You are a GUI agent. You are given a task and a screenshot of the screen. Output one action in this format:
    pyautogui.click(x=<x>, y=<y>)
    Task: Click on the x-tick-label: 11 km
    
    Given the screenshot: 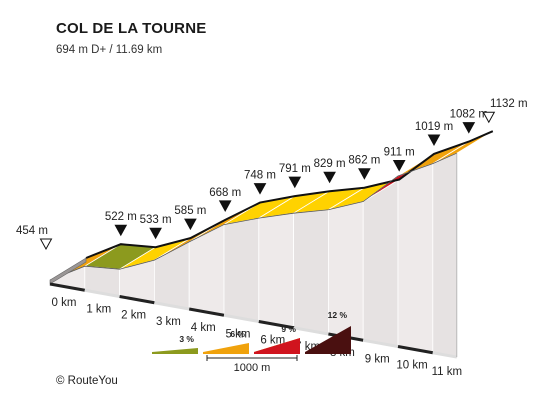 What is the action you would take?
    pyautogui.click(x=447, y=372)
    